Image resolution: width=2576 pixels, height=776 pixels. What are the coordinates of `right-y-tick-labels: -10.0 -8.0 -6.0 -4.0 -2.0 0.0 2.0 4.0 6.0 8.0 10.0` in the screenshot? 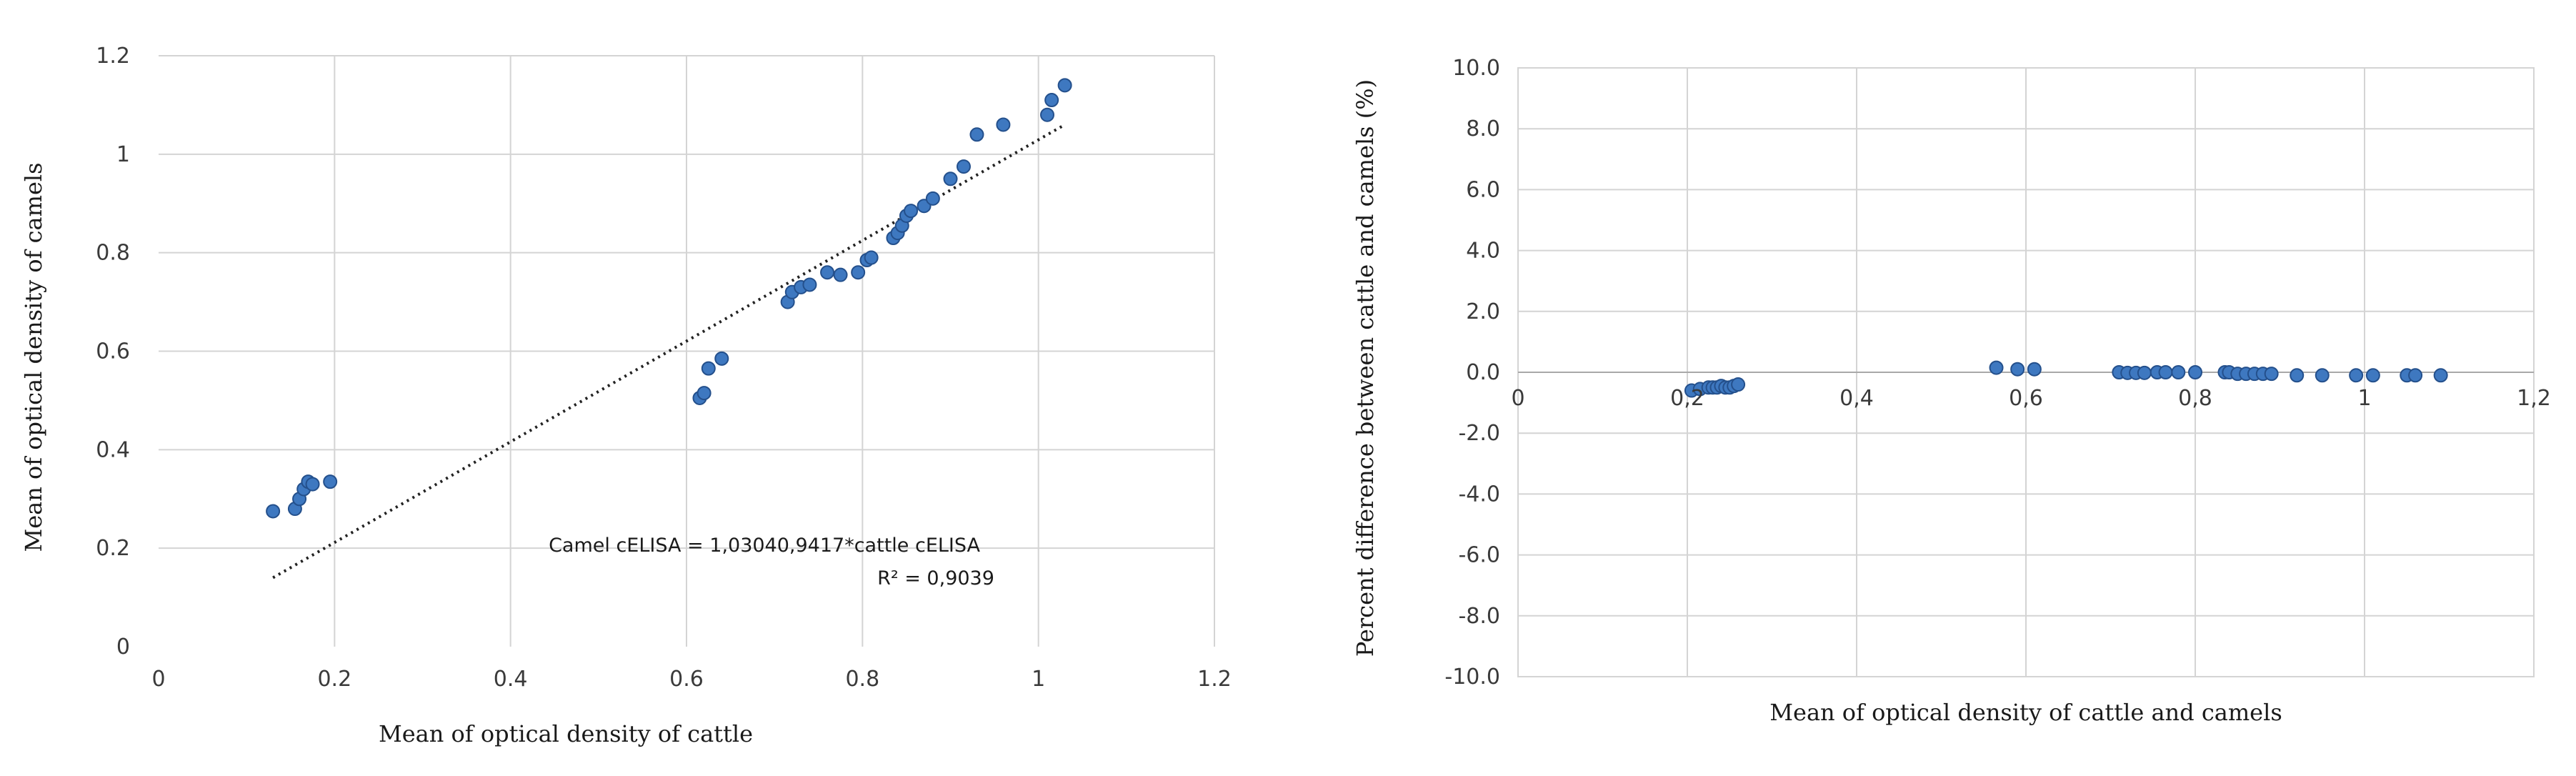 It's located at (1472, 373).